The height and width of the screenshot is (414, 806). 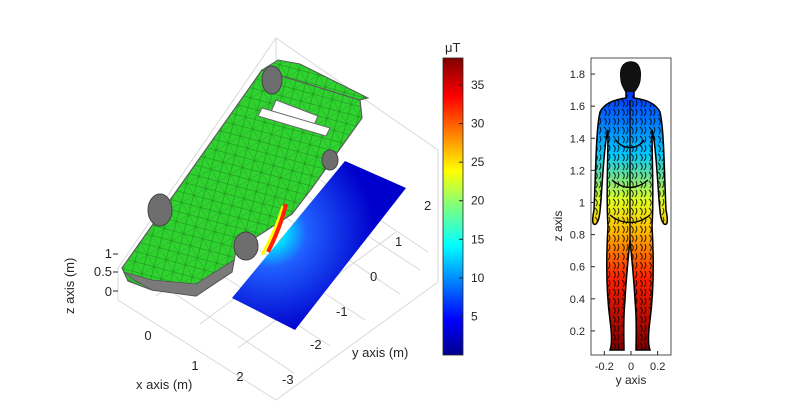 I want to click on x-axis-label: x axis (m), so click(x=164, y=384).